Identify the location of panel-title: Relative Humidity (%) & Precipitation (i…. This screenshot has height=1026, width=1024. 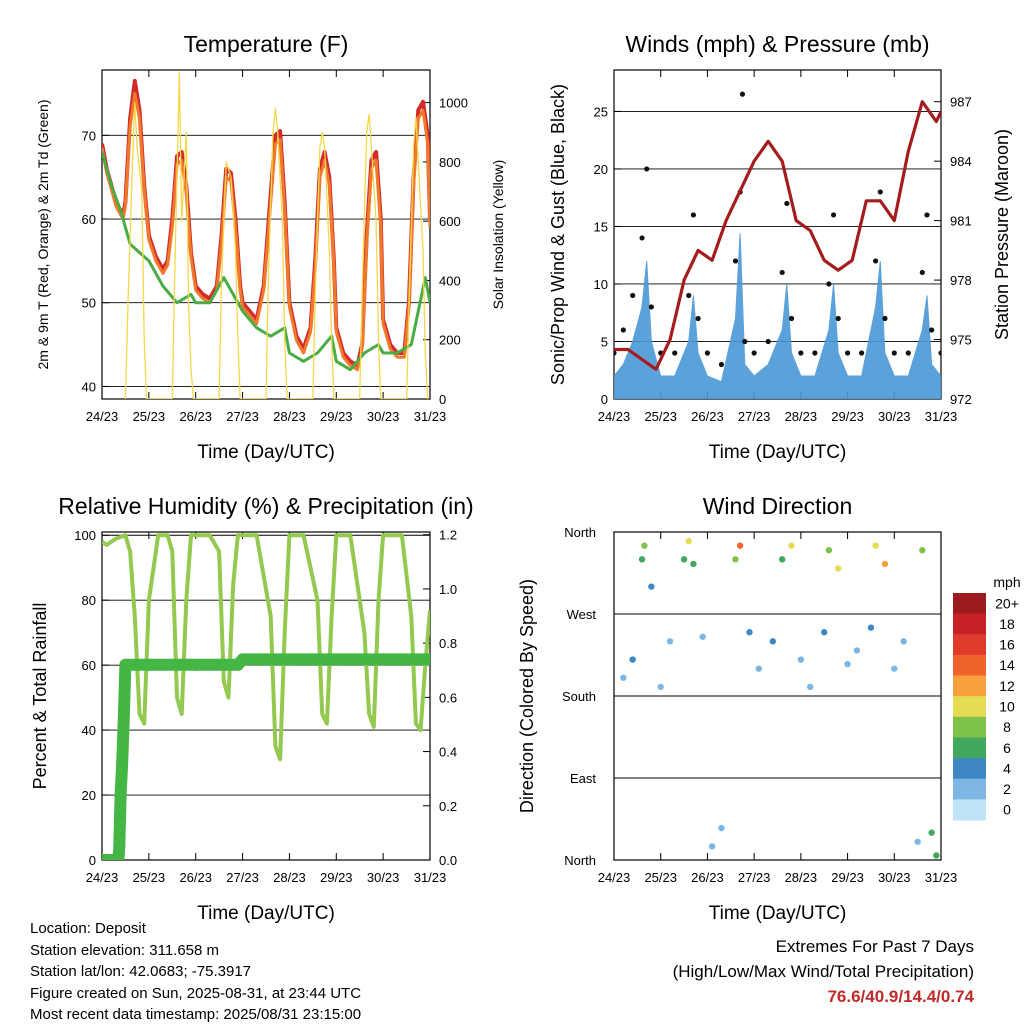
(265, 506).